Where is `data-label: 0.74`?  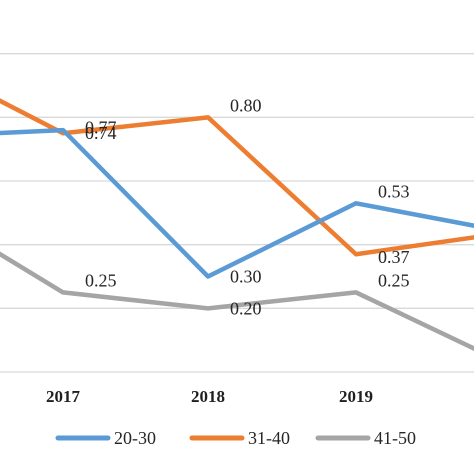 data-label: 0.74 is located at coordinates (101, 133).